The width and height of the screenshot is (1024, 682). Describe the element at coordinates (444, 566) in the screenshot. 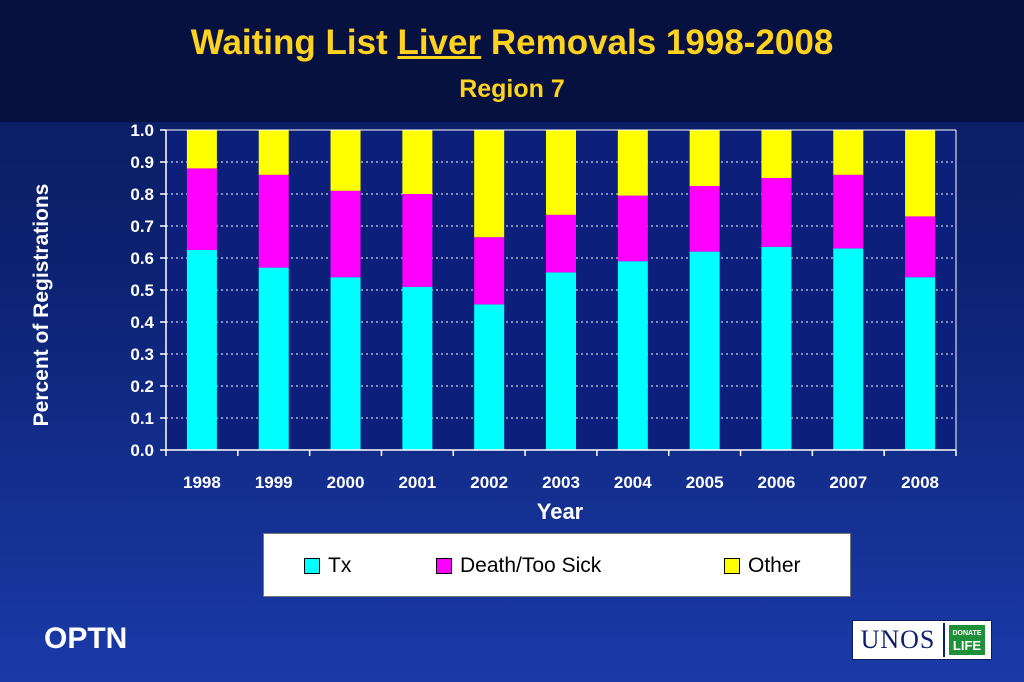

I see `legend-swatch-death-too-sick` at that location.